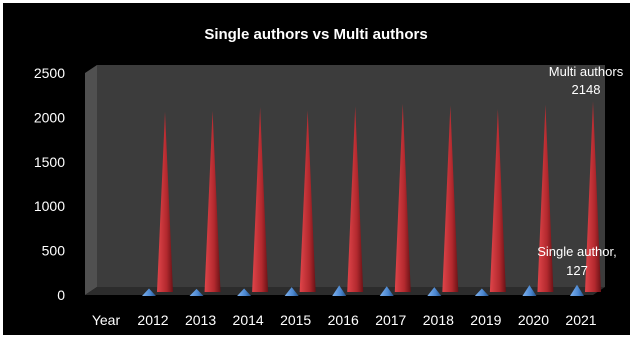 Image resolution: width=637 pixels, height=339 pixels. What do you see at coordinates (106, 320) in the screenshot?
I see `x-axis-header: Year` at bounding box center [106, 320].